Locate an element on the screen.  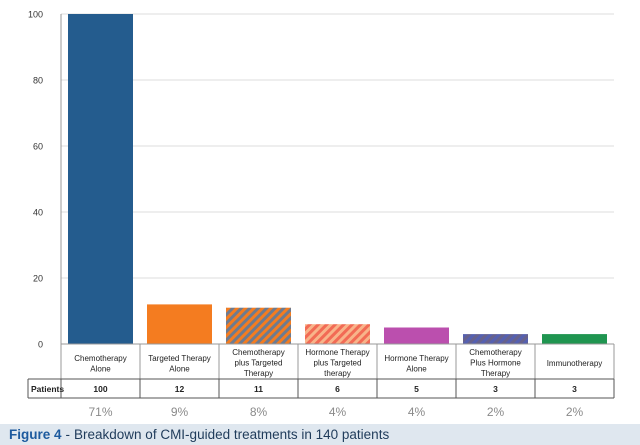
category-label-3-line-1: plus Targeted is located at coordinates (338, 363).